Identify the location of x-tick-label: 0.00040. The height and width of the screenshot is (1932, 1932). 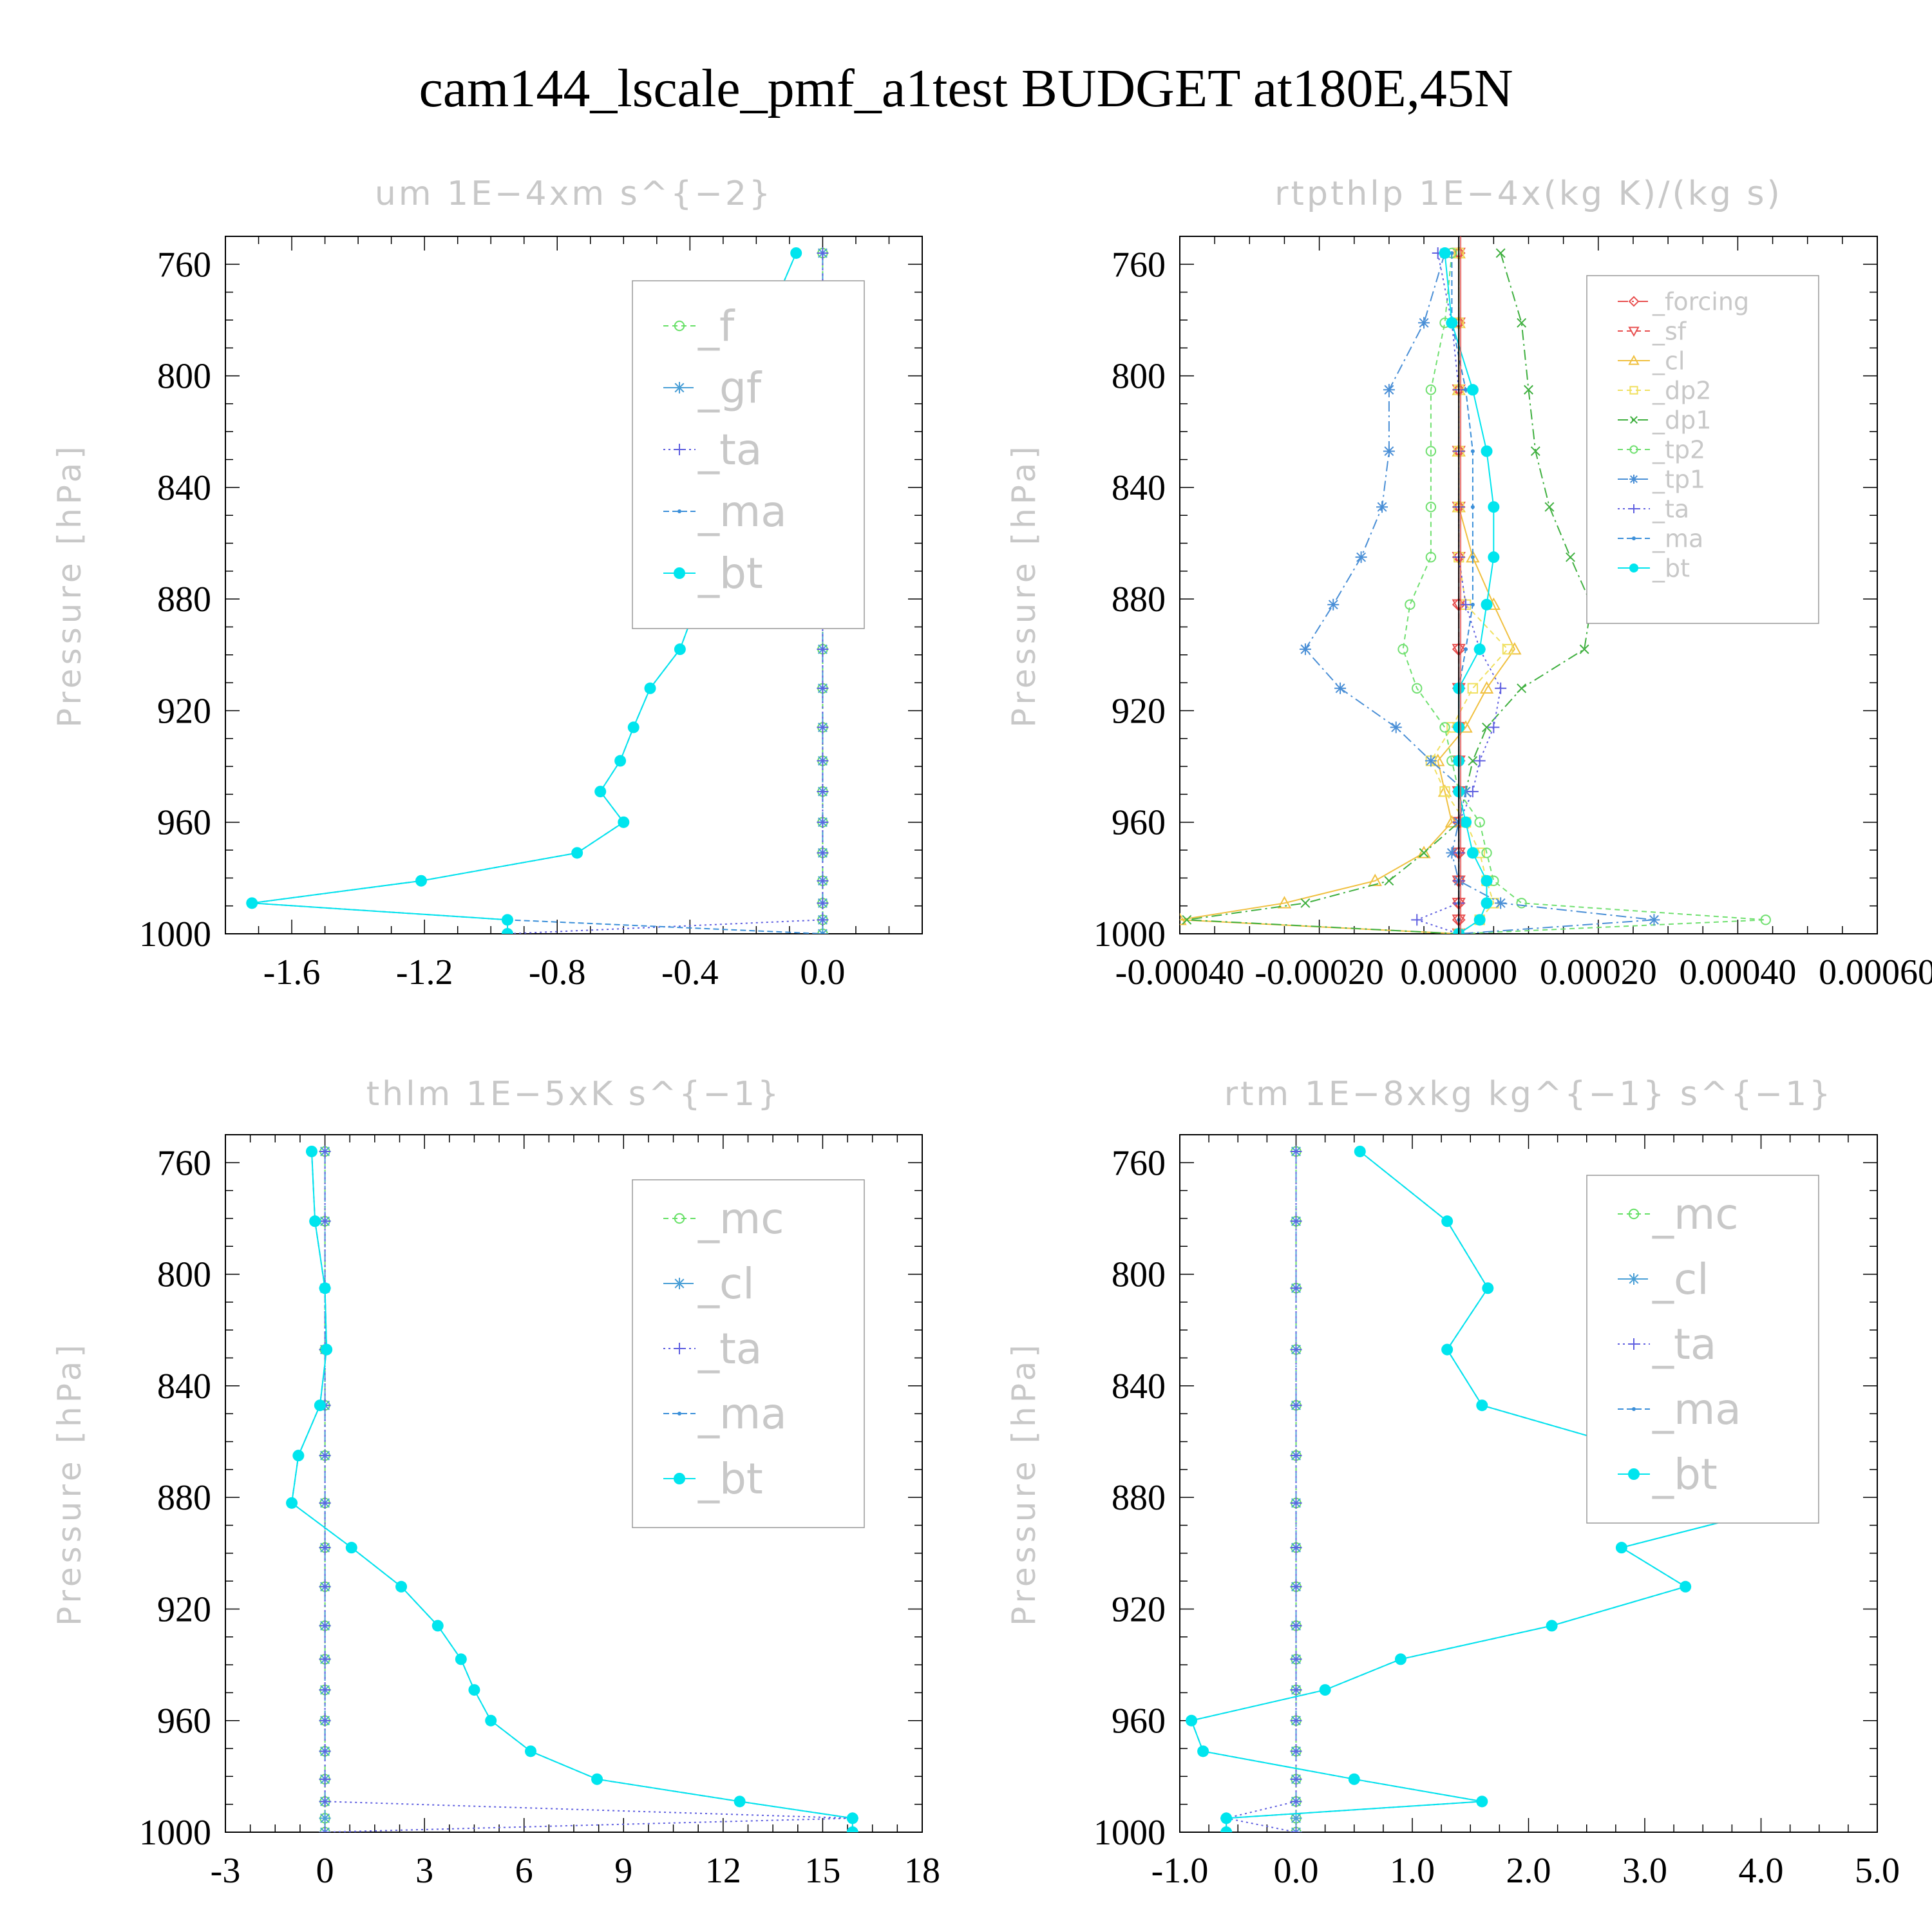
(1737, 972).